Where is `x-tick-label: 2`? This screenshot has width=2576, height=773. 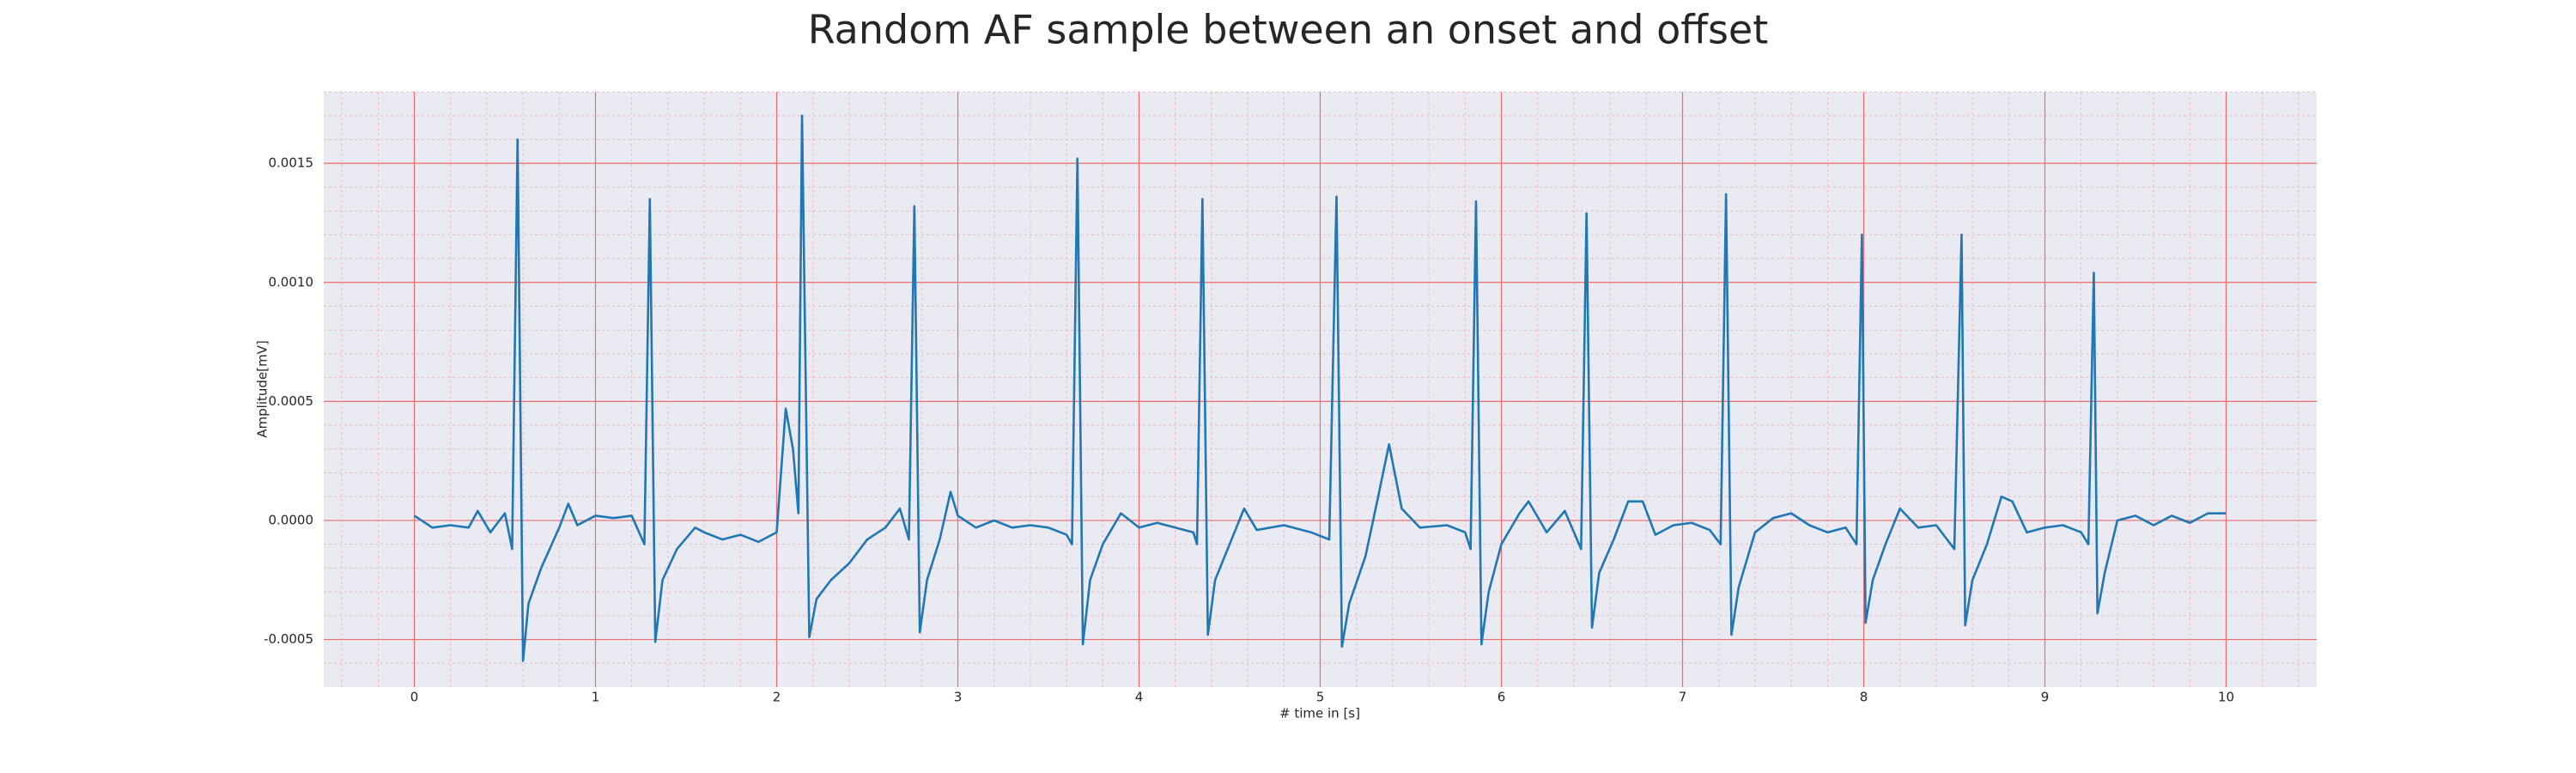
x-tick-label: 2 is located at coordinates (777, 697).